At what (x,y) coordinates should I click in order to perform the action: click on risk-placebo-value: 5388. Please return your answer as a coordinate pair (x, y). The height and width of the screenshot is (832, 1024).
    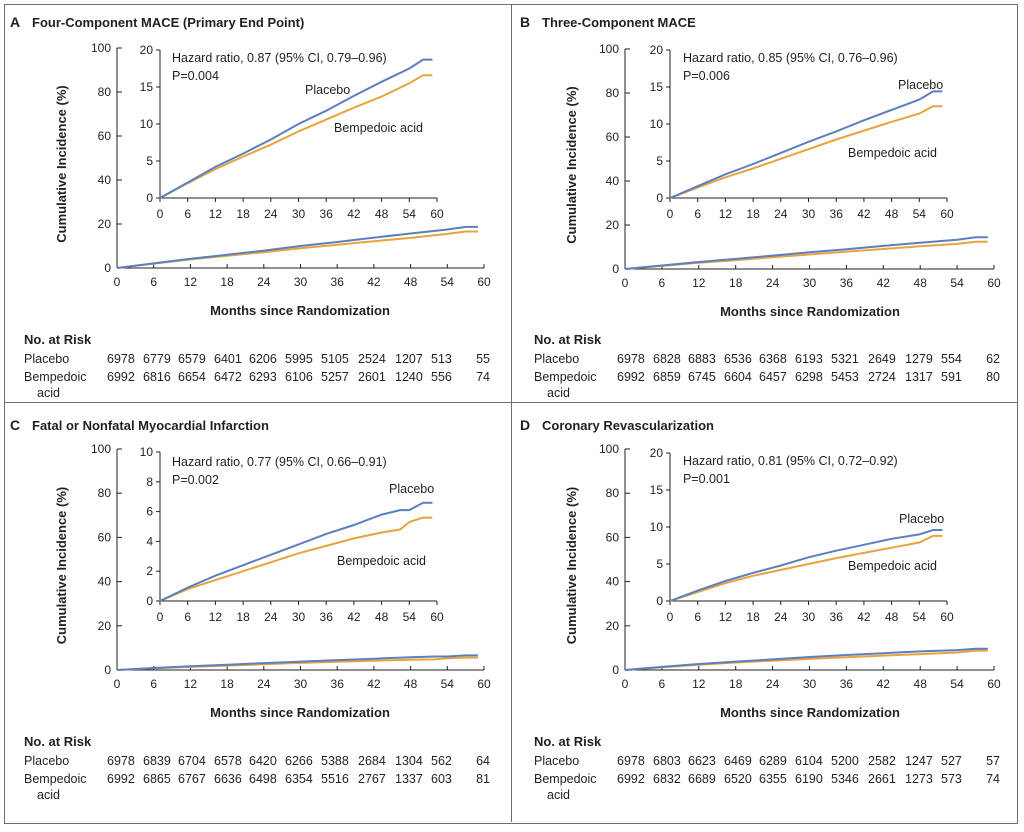
    Looking at the image, I should click on (335, 761).